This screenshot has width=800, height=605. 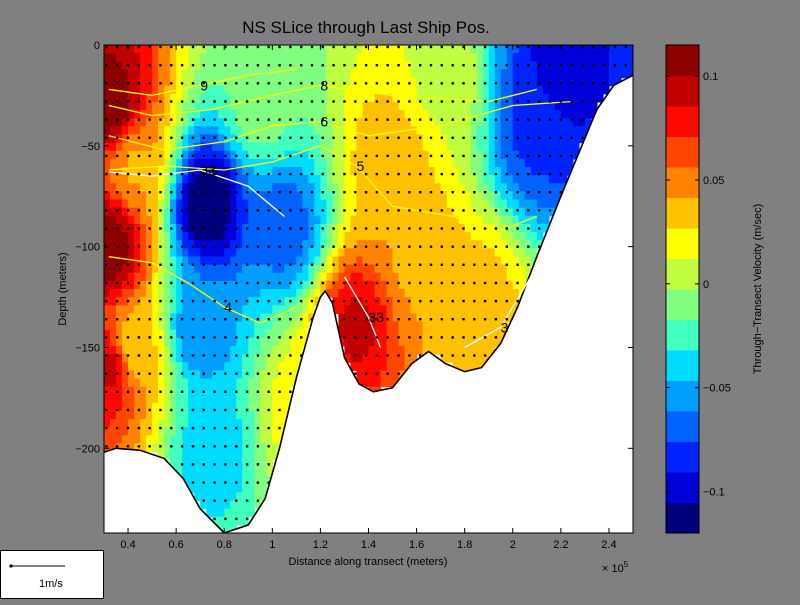 I want to click on x-multiplier: × 10⁵, so click(x=615, y=567).